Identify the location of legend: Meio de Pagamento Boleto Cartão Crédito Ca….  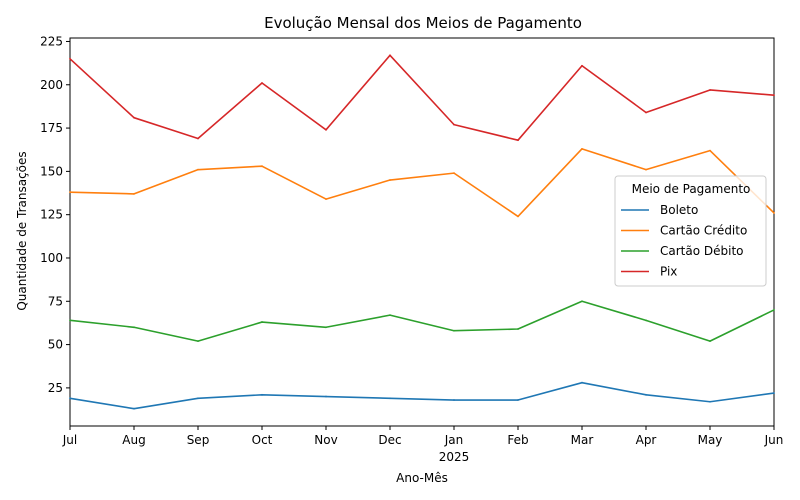
(690, 231).